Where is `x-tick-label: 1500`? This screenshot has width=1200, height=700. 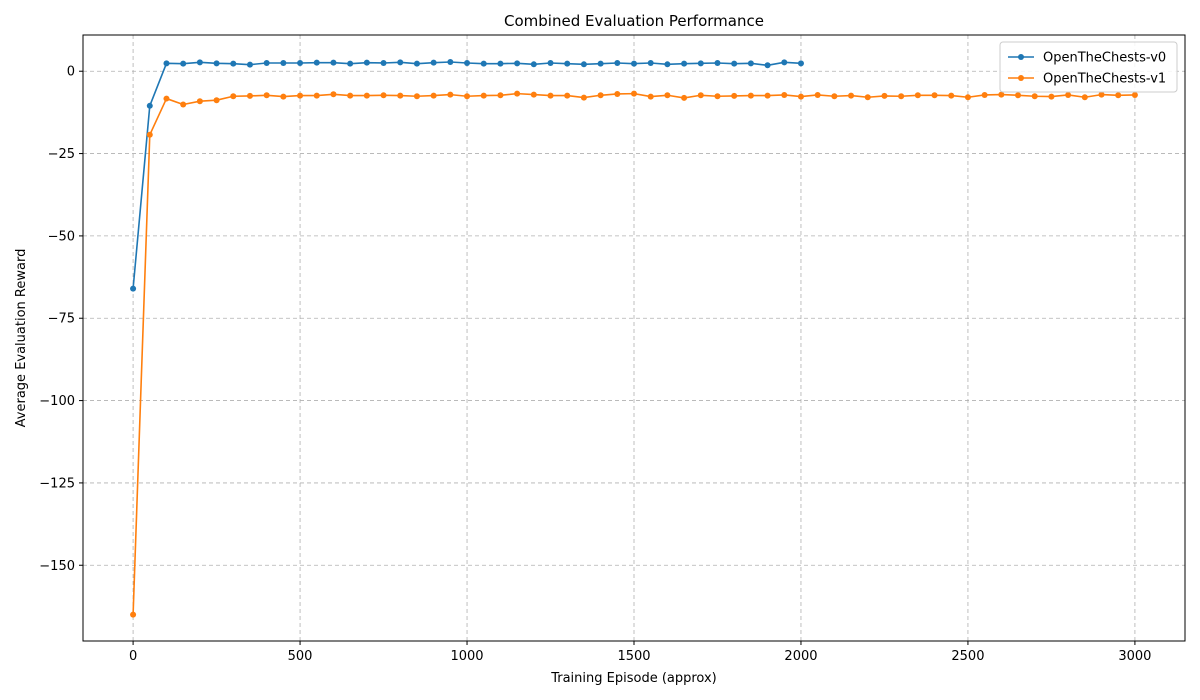
x-tick-label: 1500 is located at coordinates (633, 656).